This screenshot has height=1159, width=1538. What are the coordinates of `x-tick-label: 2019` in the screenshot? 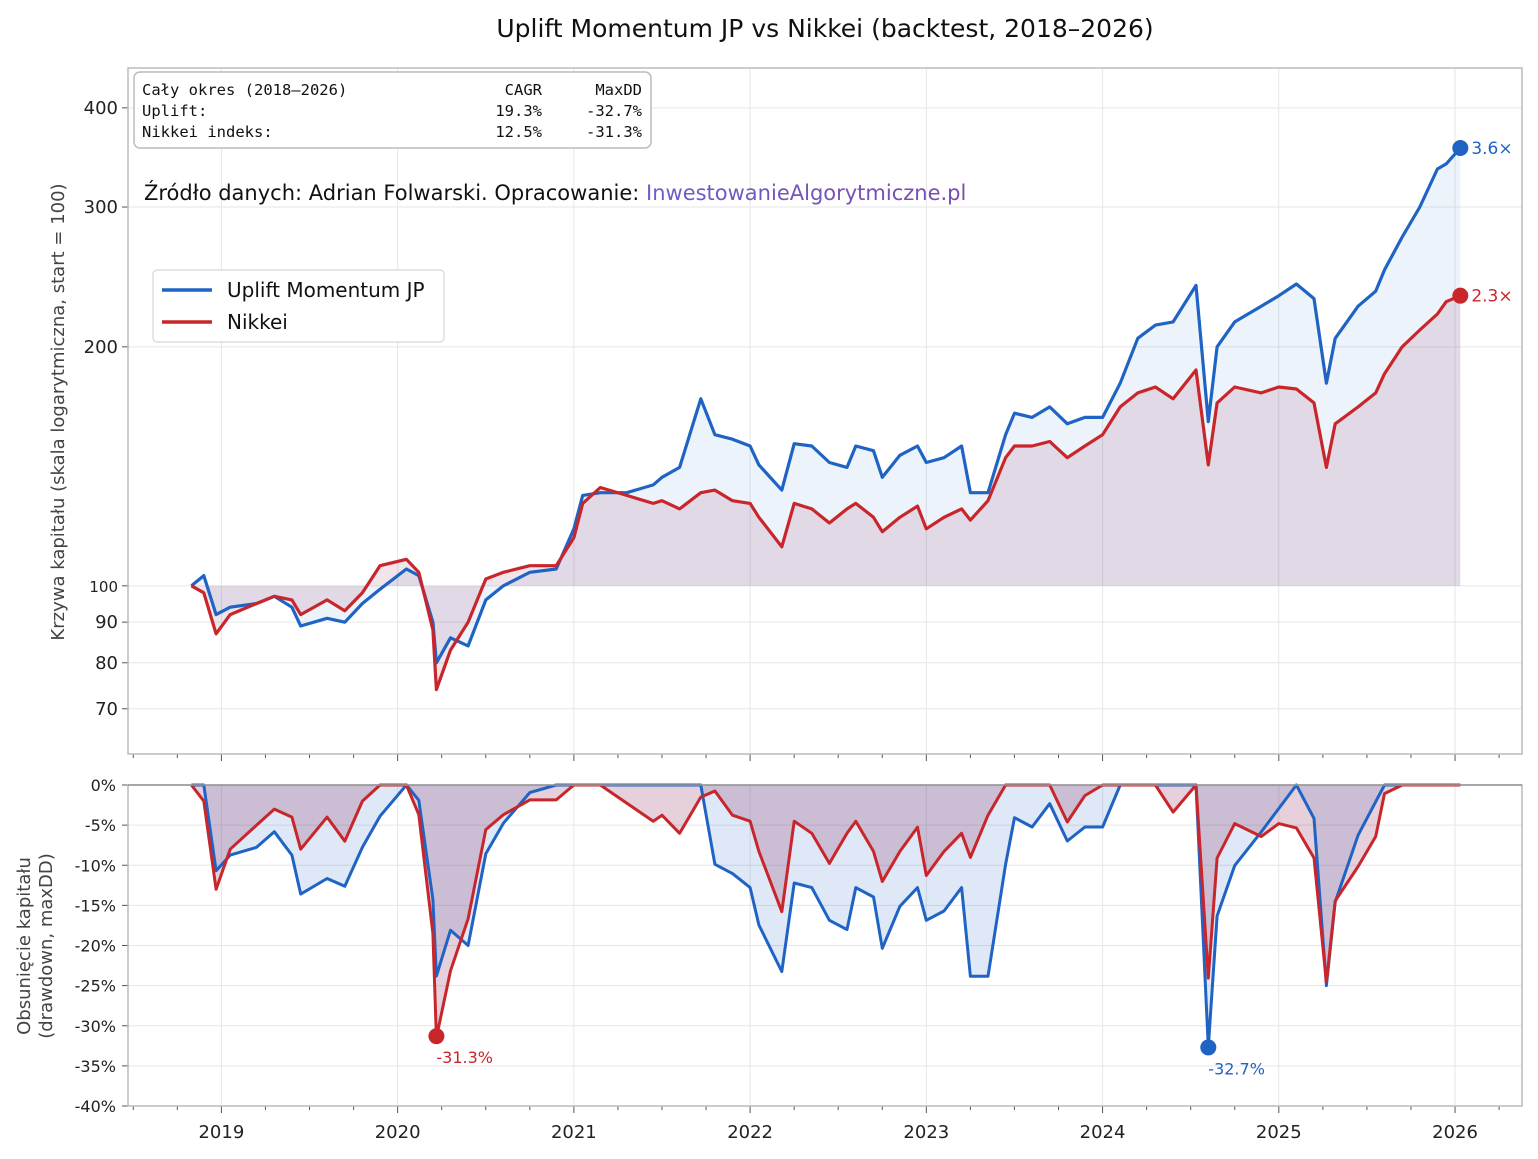 It's located at (221, 1132).